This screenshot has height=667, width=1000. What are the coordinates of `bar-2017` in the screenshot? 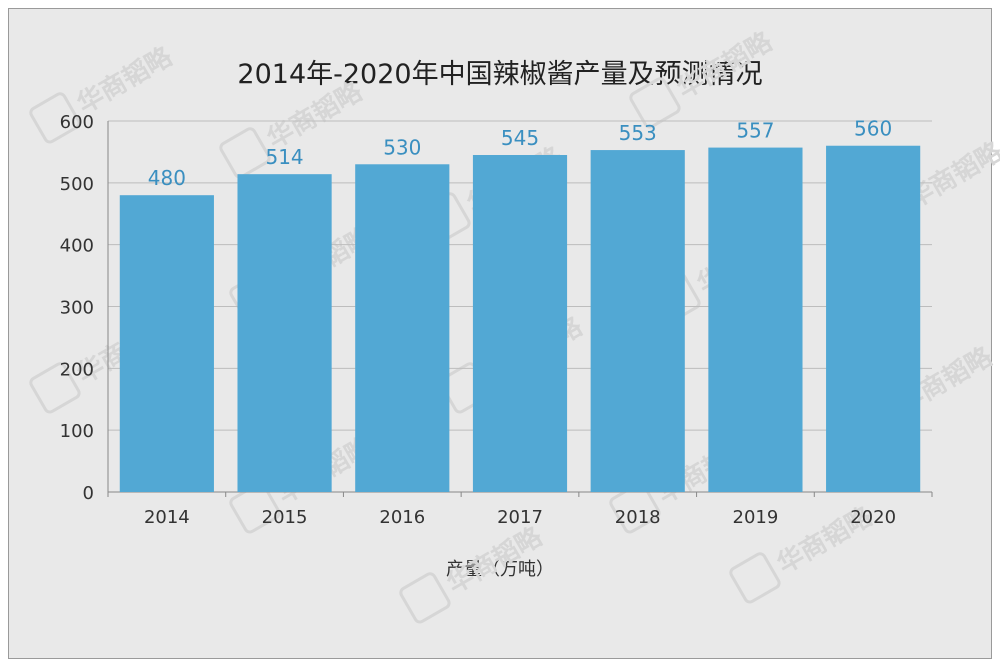 It's located at (520, 323).